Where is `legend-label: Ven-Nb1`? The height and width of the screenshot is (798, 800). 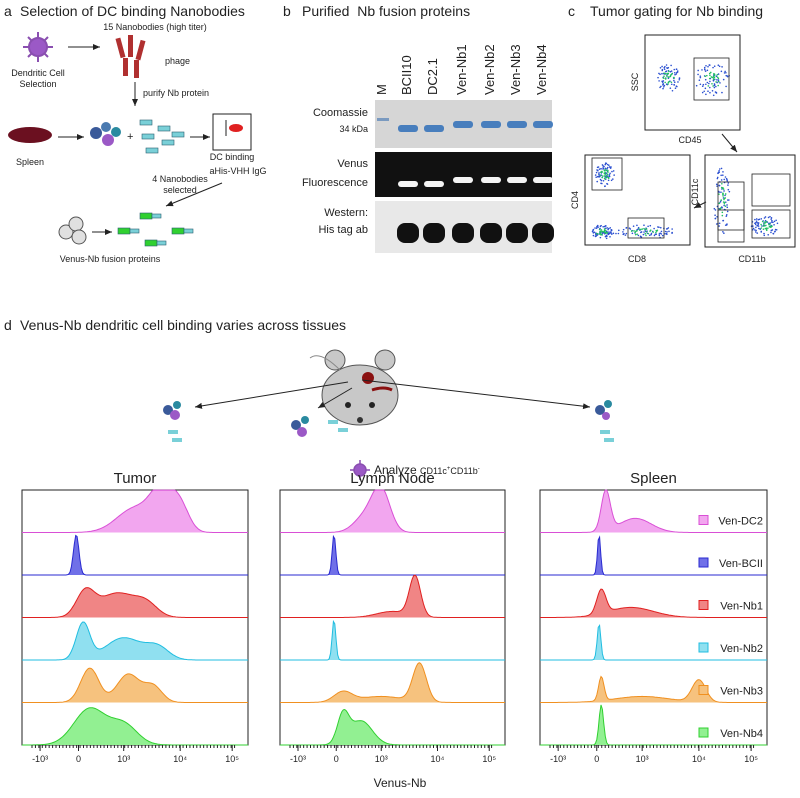
legend-label: Ven-Nb1 is located at coordinates (741, 607).